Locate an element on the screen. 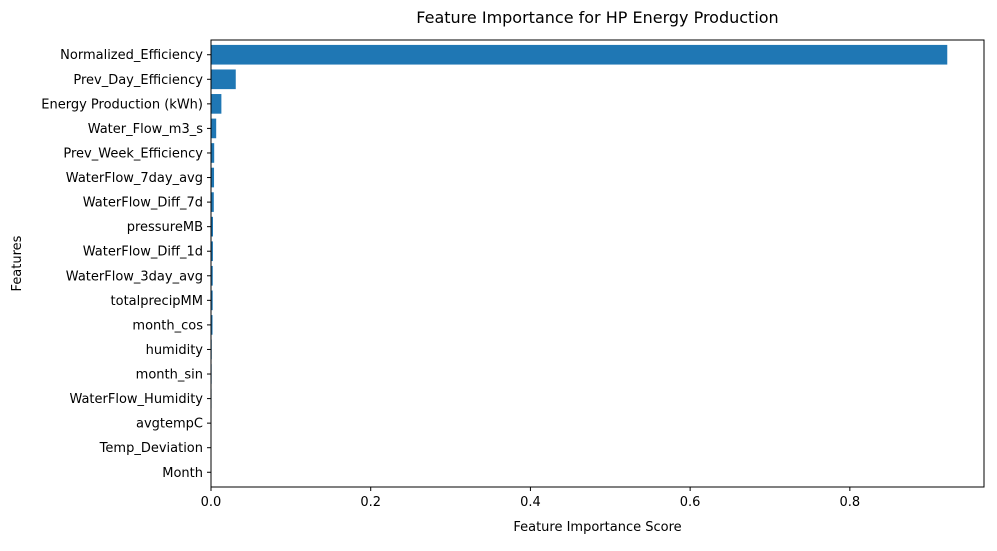 The height and width of the screenshot is (551, 997). x-tick-label: 0.8 is located at coordinates (849, 502).